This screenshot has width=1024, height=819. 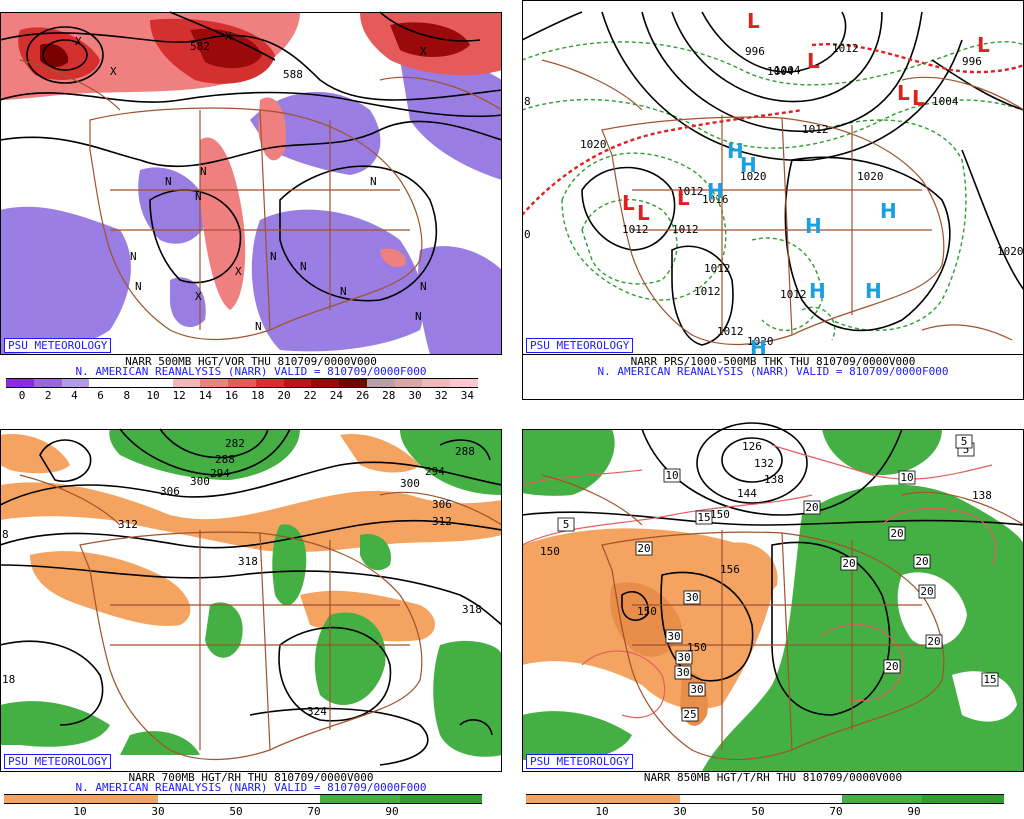 What do you see at coordinates (389, 395) in the screenshot?
I see `colorbar-tick: 28` at bounding box center [389, 395].